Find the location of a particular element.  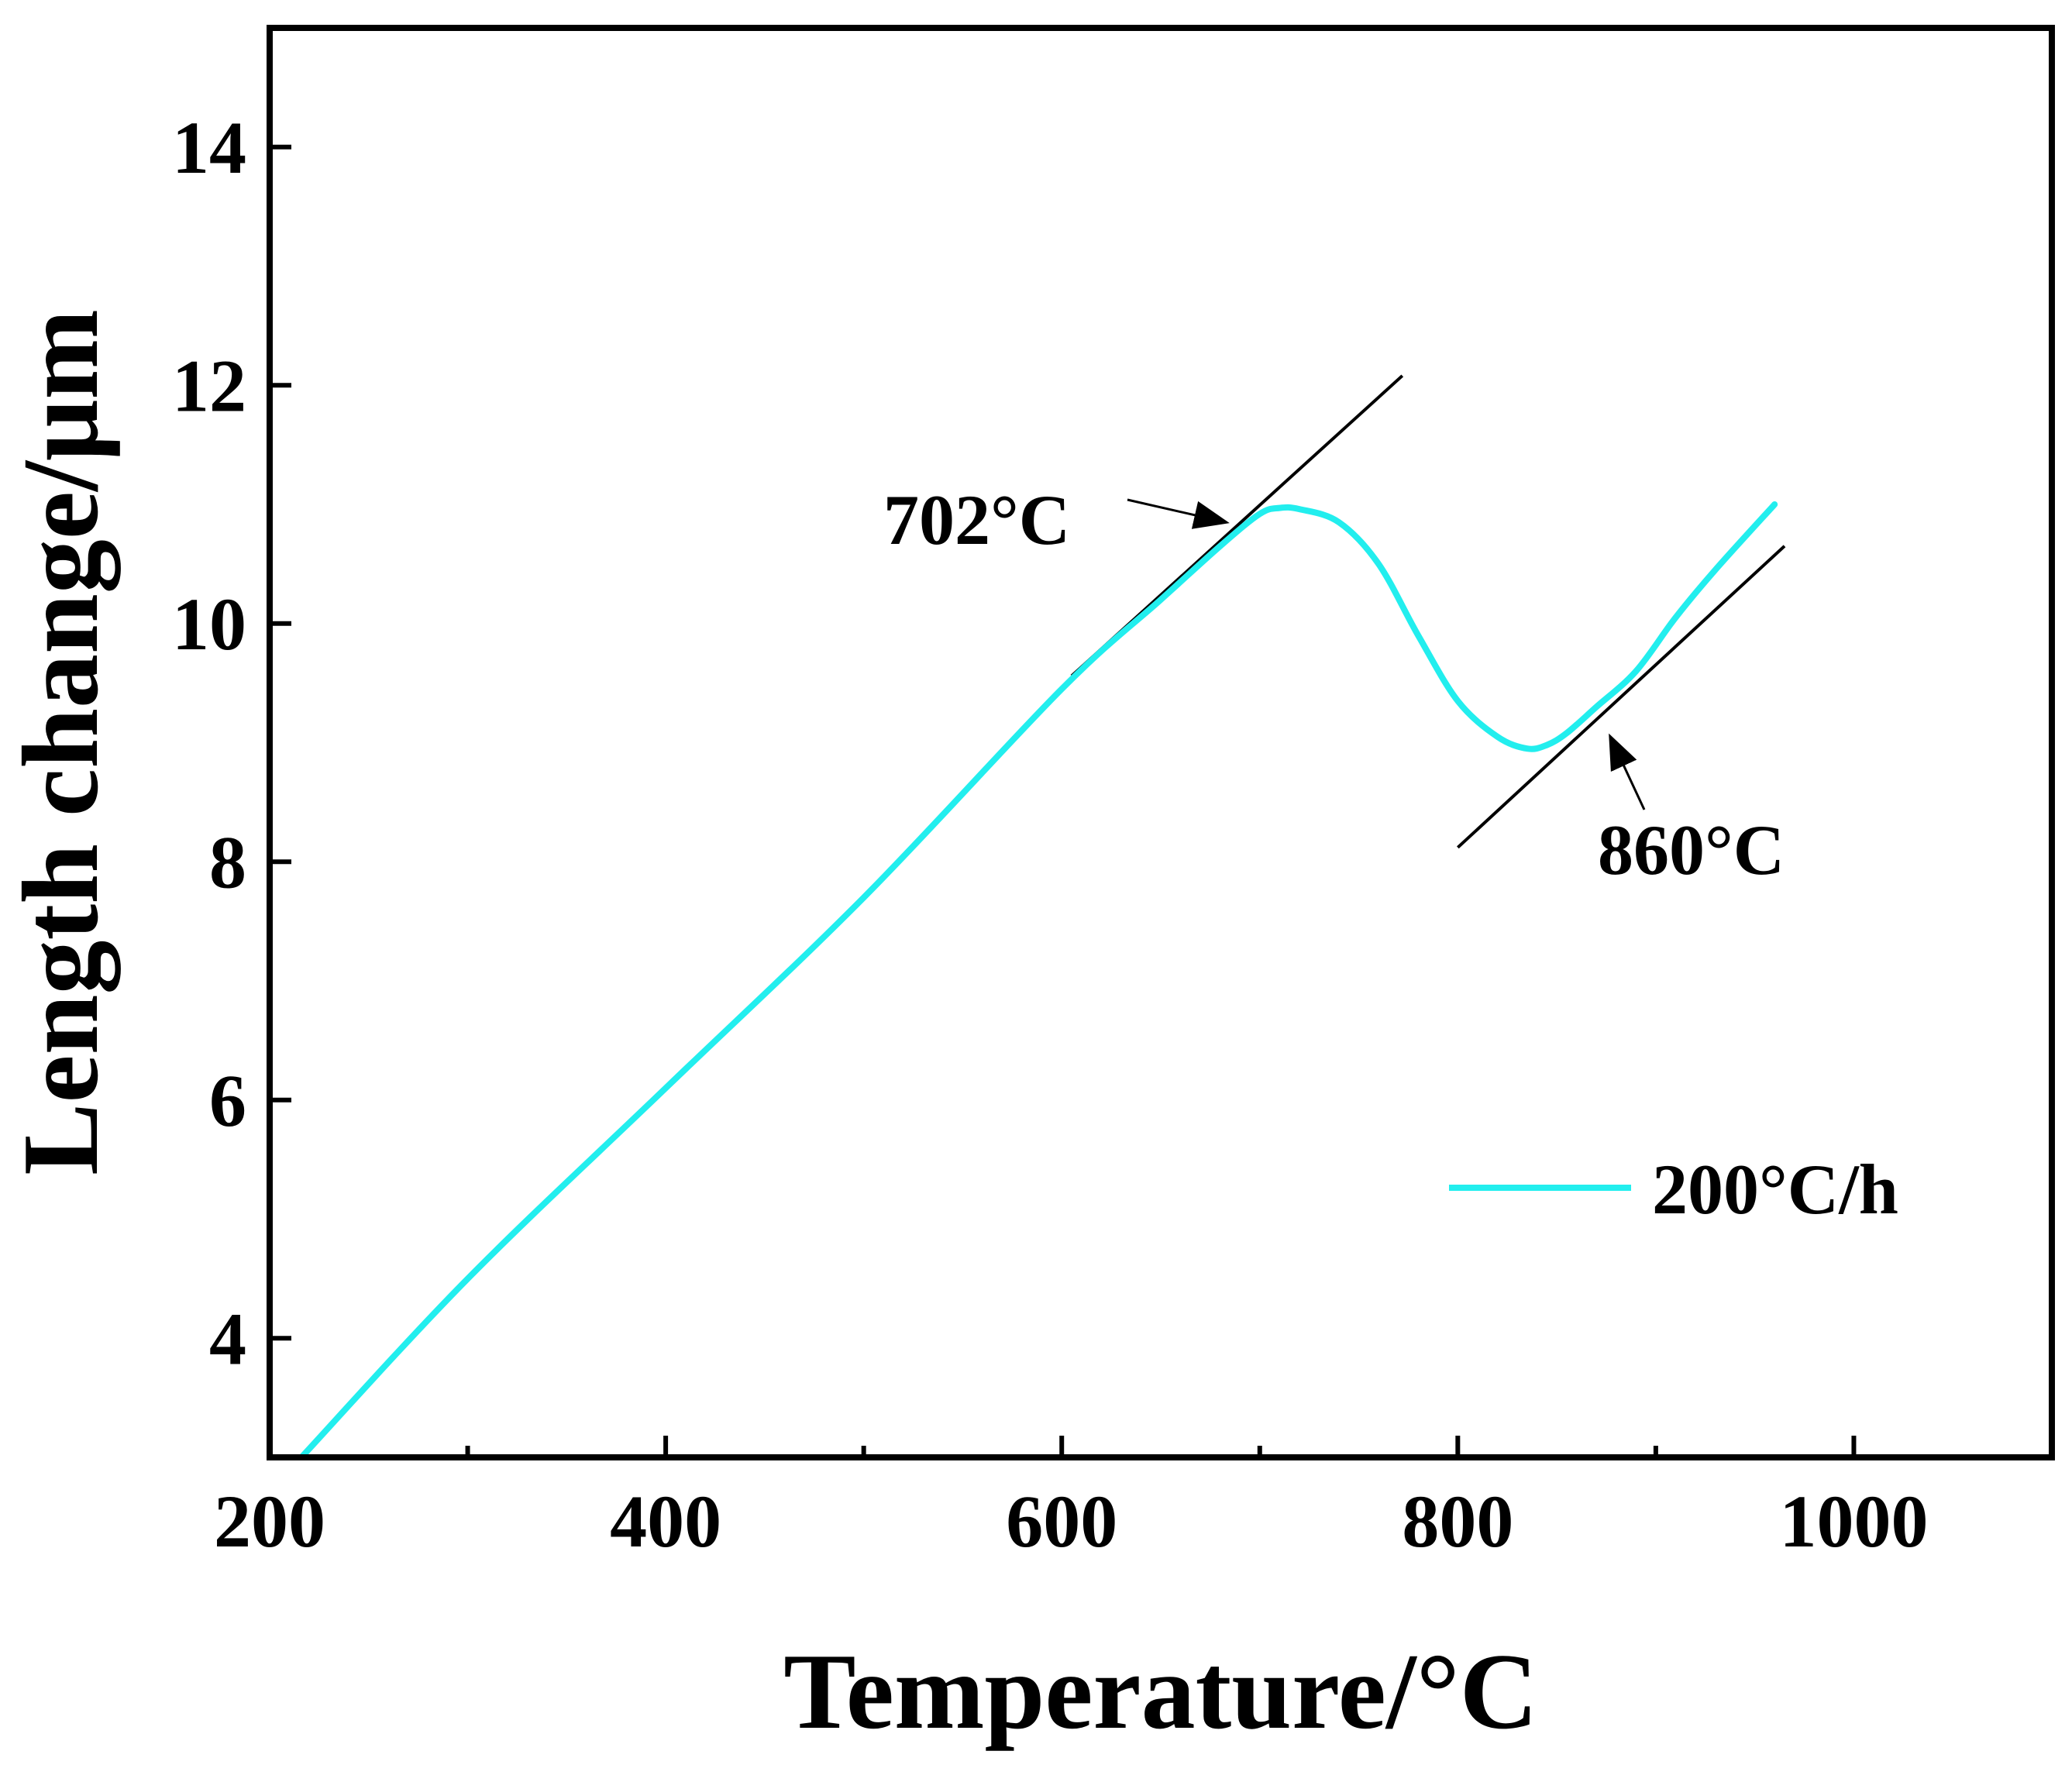

annotation-860: 860°C is located at coordinates (1691, 849).